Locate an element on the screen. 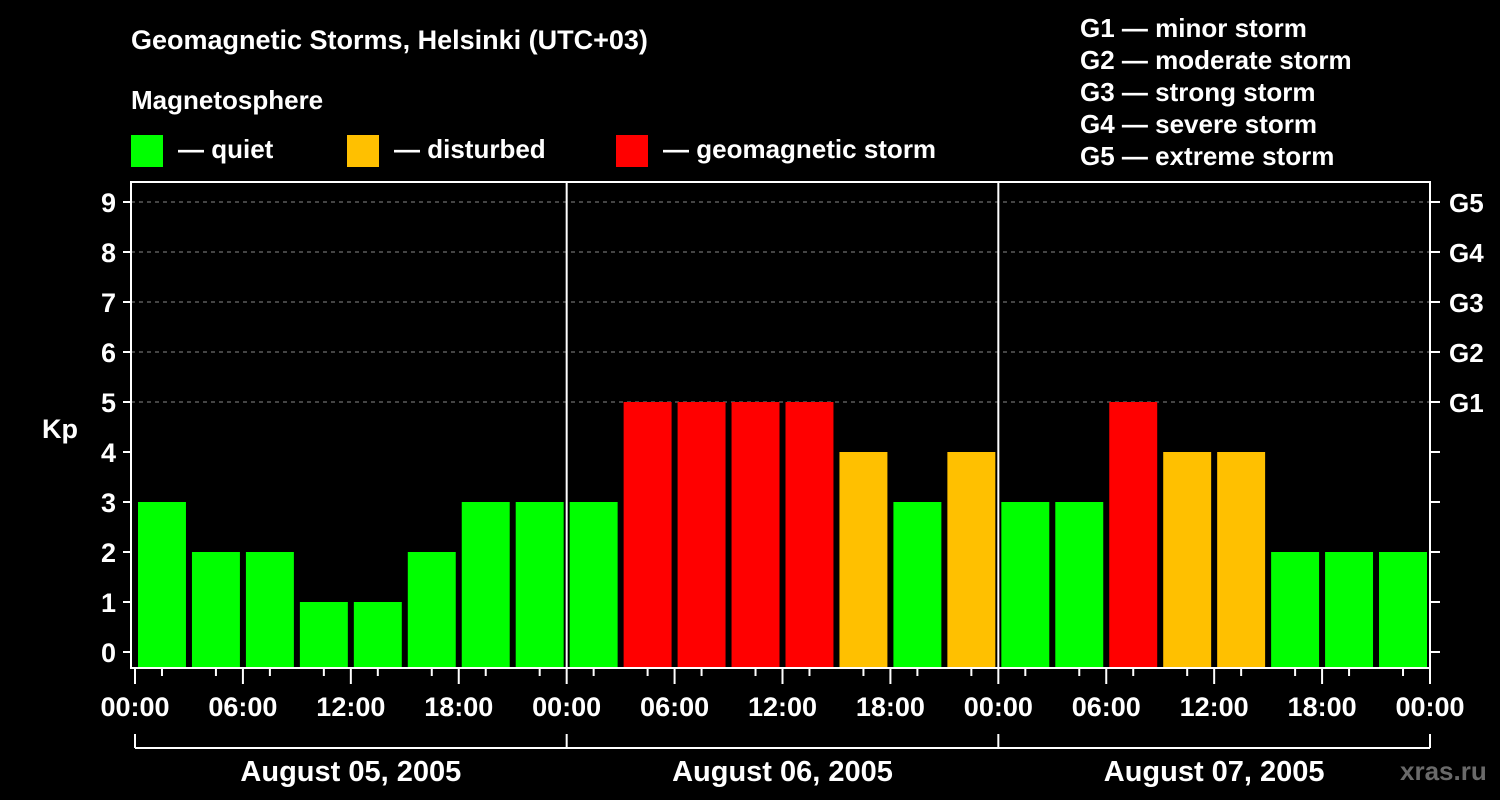 This screenshot has width=1500, height=800. y-tick-label: 1 is located at coordinates (108, 603).